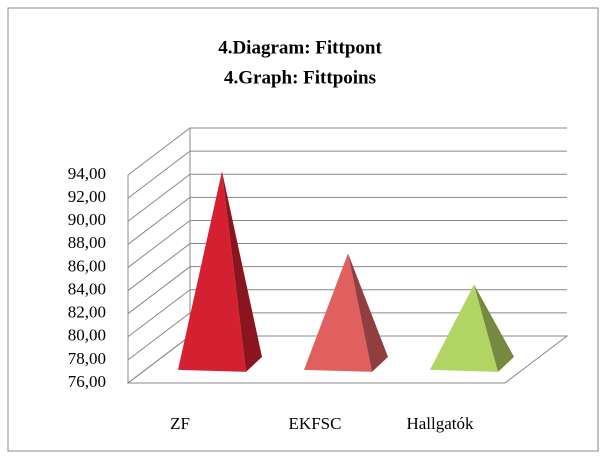 The height and width of the screenshot is (464, 606). Describe the element at coordinates (87, 288) in the screenshot. I see `y-tick-label: 84,00` at that location.